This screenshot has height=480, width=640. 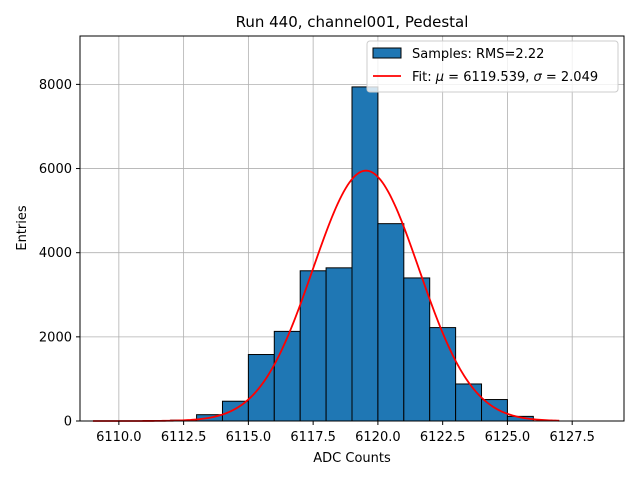 I want to click on x-tick-label: 6120.0, so click(x=378, y=437).